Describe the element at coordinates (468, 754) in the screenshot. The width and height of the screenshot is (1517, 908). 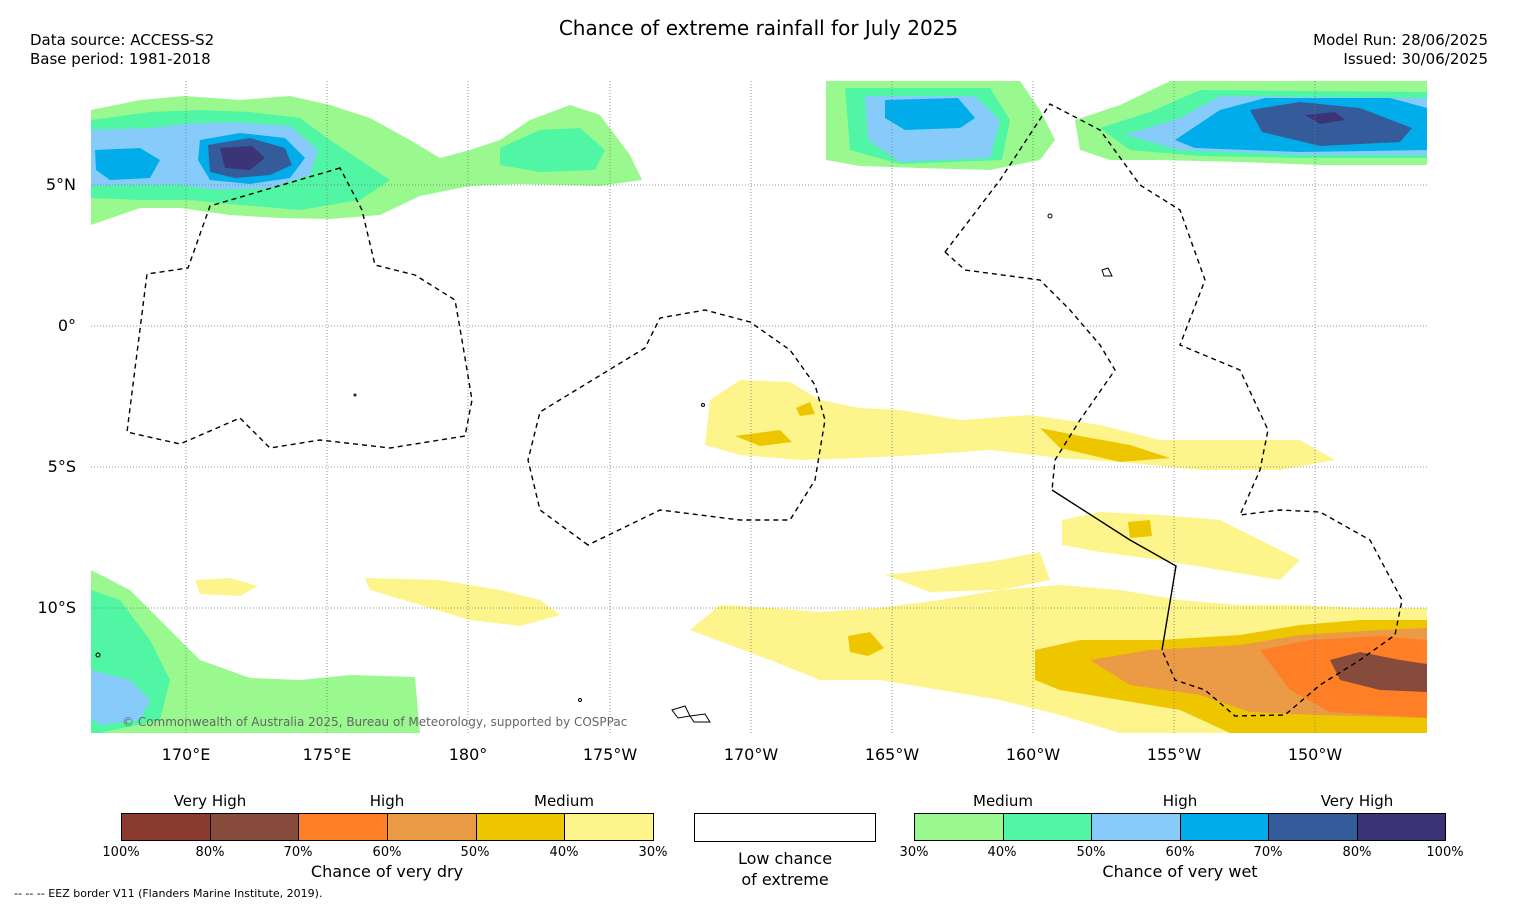
I see `lon-label-180: 180°` at that location.